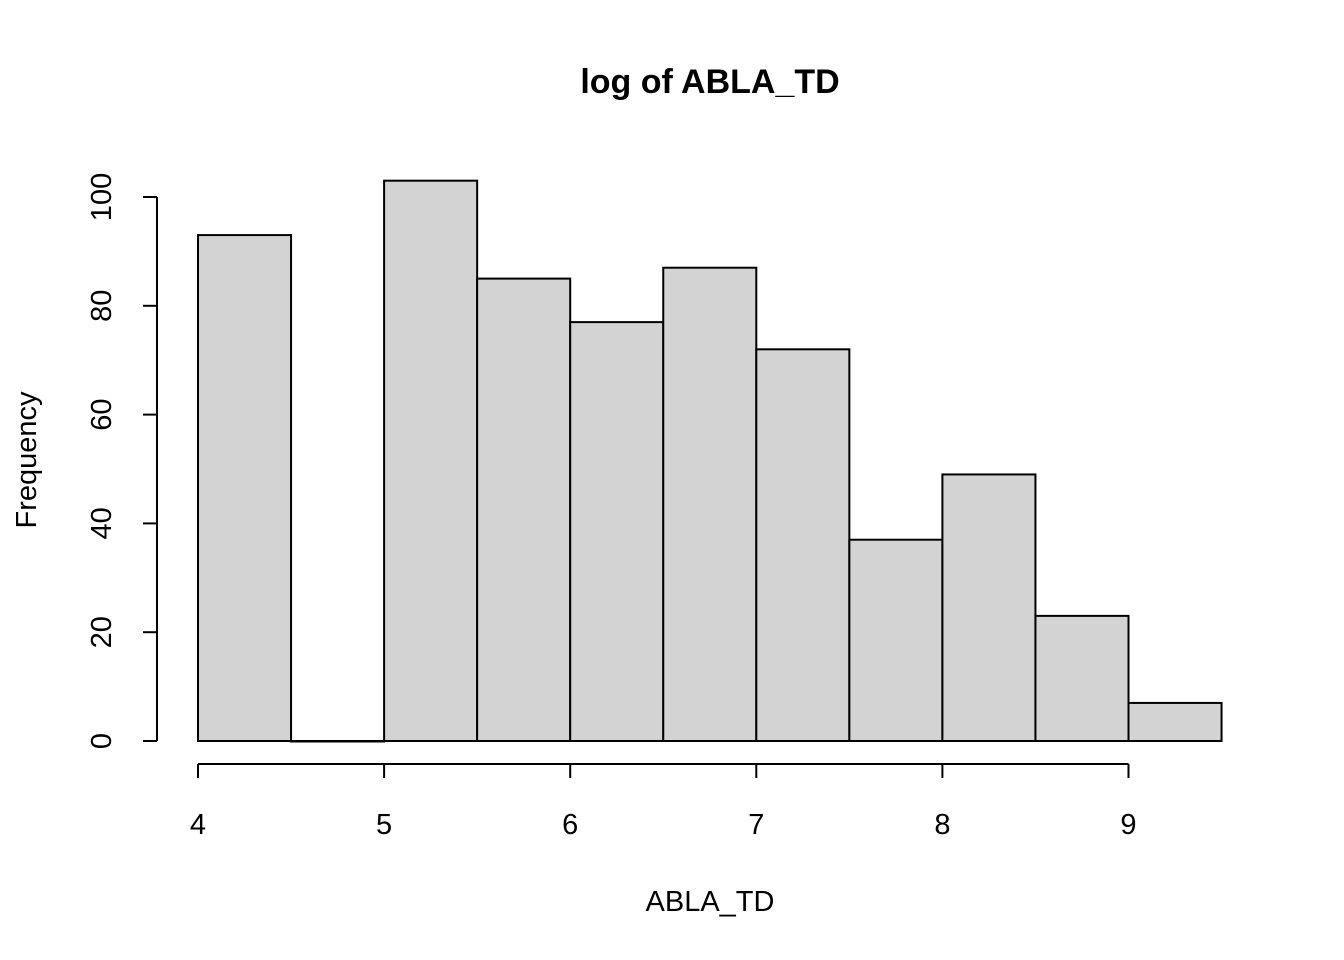 Image resolution: width=1344 pixels, height=960 pixels. What do you see at coordinates (102, 523) in the screenshot?
I see `y-tick-label: 40` at bounding box center [102, 523].